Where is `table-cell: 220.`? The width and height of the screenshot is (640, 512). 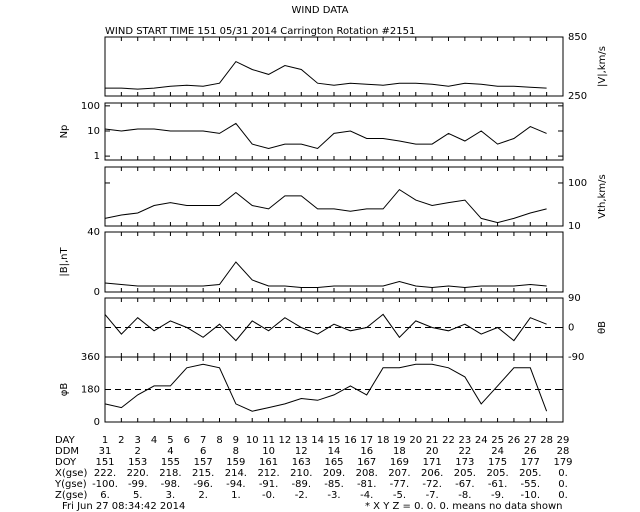
table-cell: 220. is located at coordinates (138, 473).